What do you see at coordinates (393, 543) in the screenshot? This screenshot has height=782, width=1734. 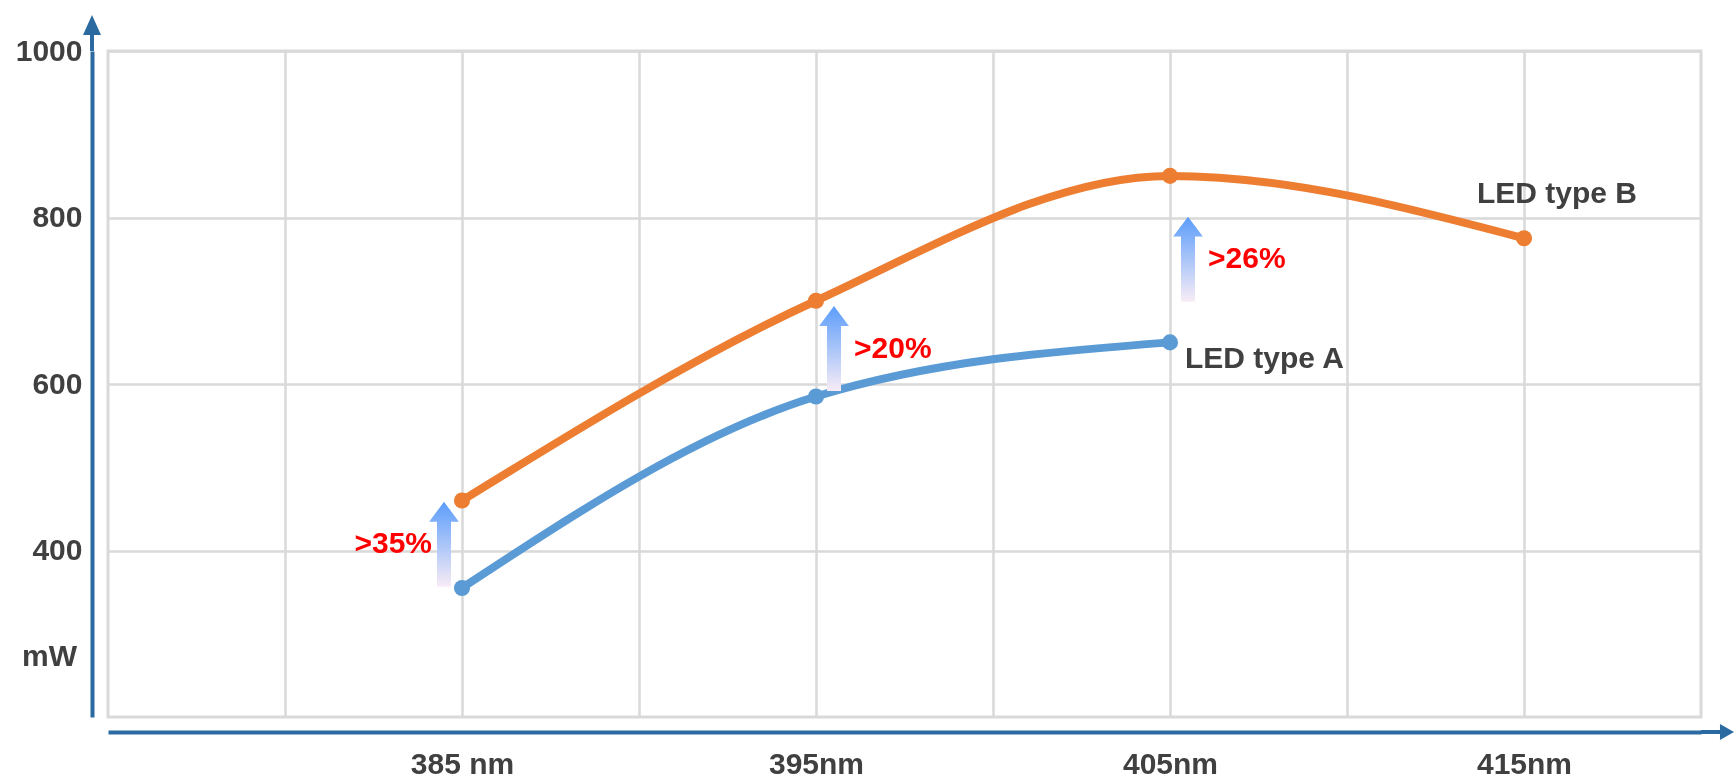 I see `annotation: >35%` at bounding box center [393, 543].